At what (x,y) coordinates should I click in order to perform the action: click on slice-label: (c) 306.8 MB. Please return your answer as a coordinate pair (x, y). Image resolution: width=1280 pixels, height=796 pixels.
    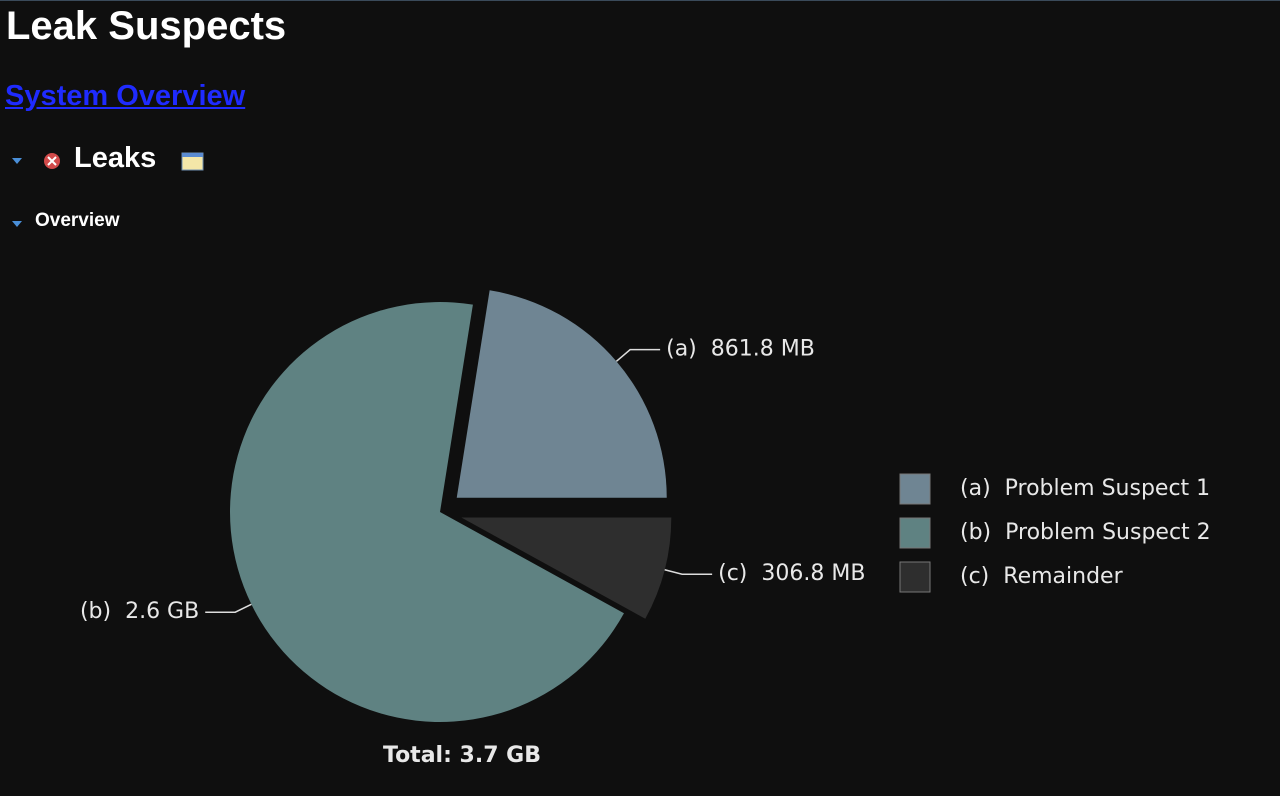
    Looking at the image, I should click on (791, 573).